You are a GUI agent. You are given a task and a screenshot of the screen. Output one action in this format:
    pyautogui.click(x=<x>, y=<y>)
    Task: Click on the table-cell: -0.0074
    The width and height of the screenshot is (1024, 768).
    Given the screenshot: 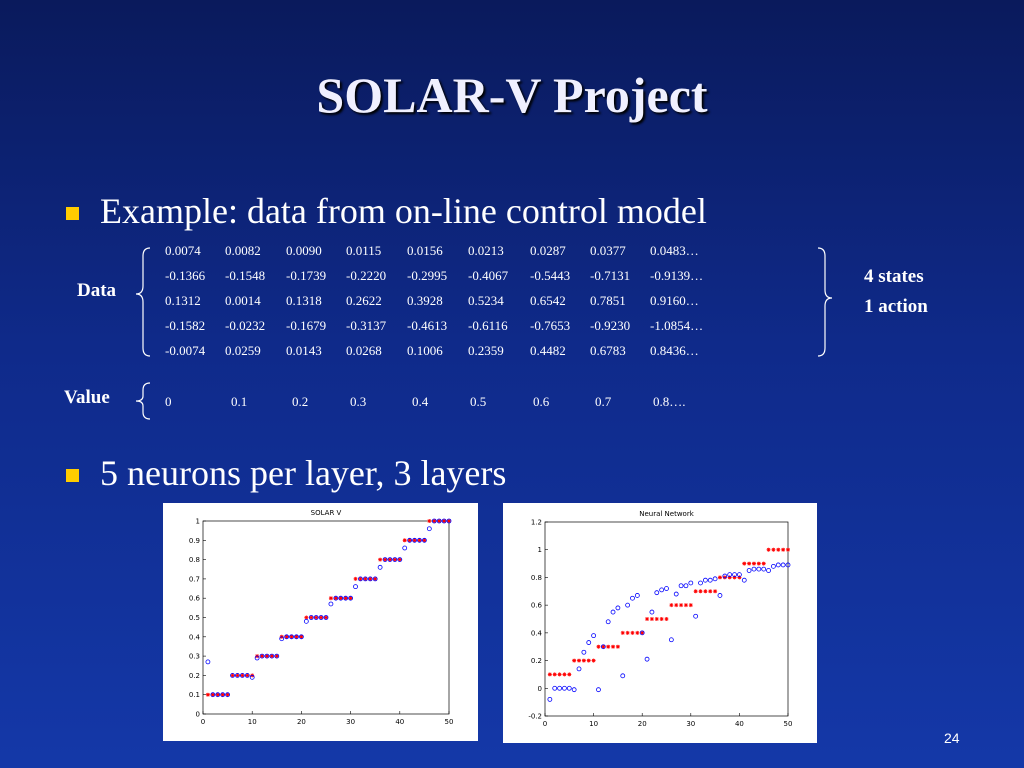 What is the action you would take?
    pyautogui.click(x=185, y=350)
    